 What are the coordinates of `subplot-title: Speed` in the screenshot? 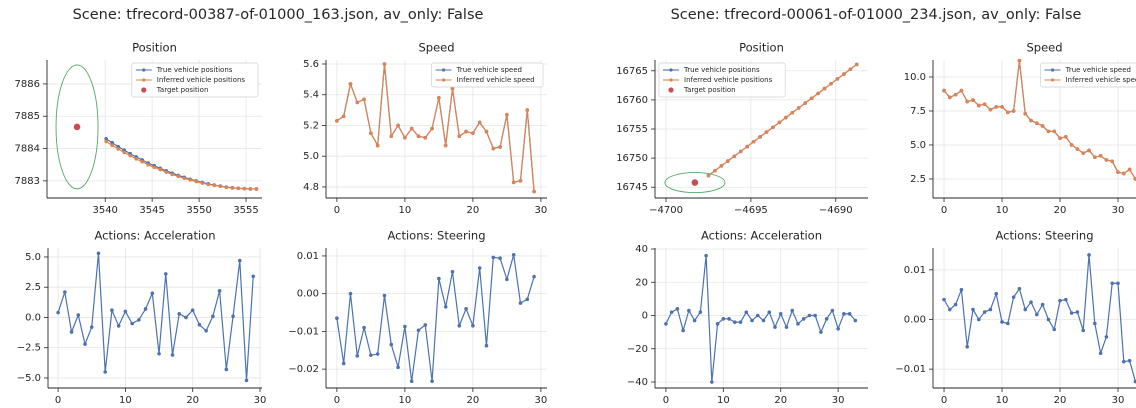 It's located at (436, 48).